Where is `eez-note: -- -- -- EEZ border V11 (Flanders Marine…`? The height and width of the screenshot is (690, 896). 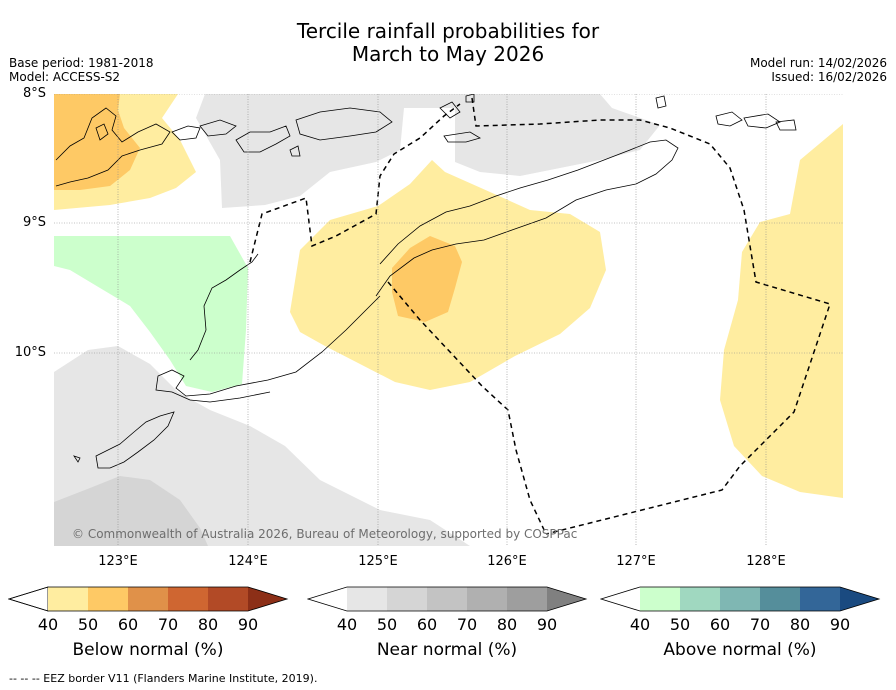
eez-note: -- -- -- EEZ border V11 (Flanders Marine… is located at coordinates (163, 678).